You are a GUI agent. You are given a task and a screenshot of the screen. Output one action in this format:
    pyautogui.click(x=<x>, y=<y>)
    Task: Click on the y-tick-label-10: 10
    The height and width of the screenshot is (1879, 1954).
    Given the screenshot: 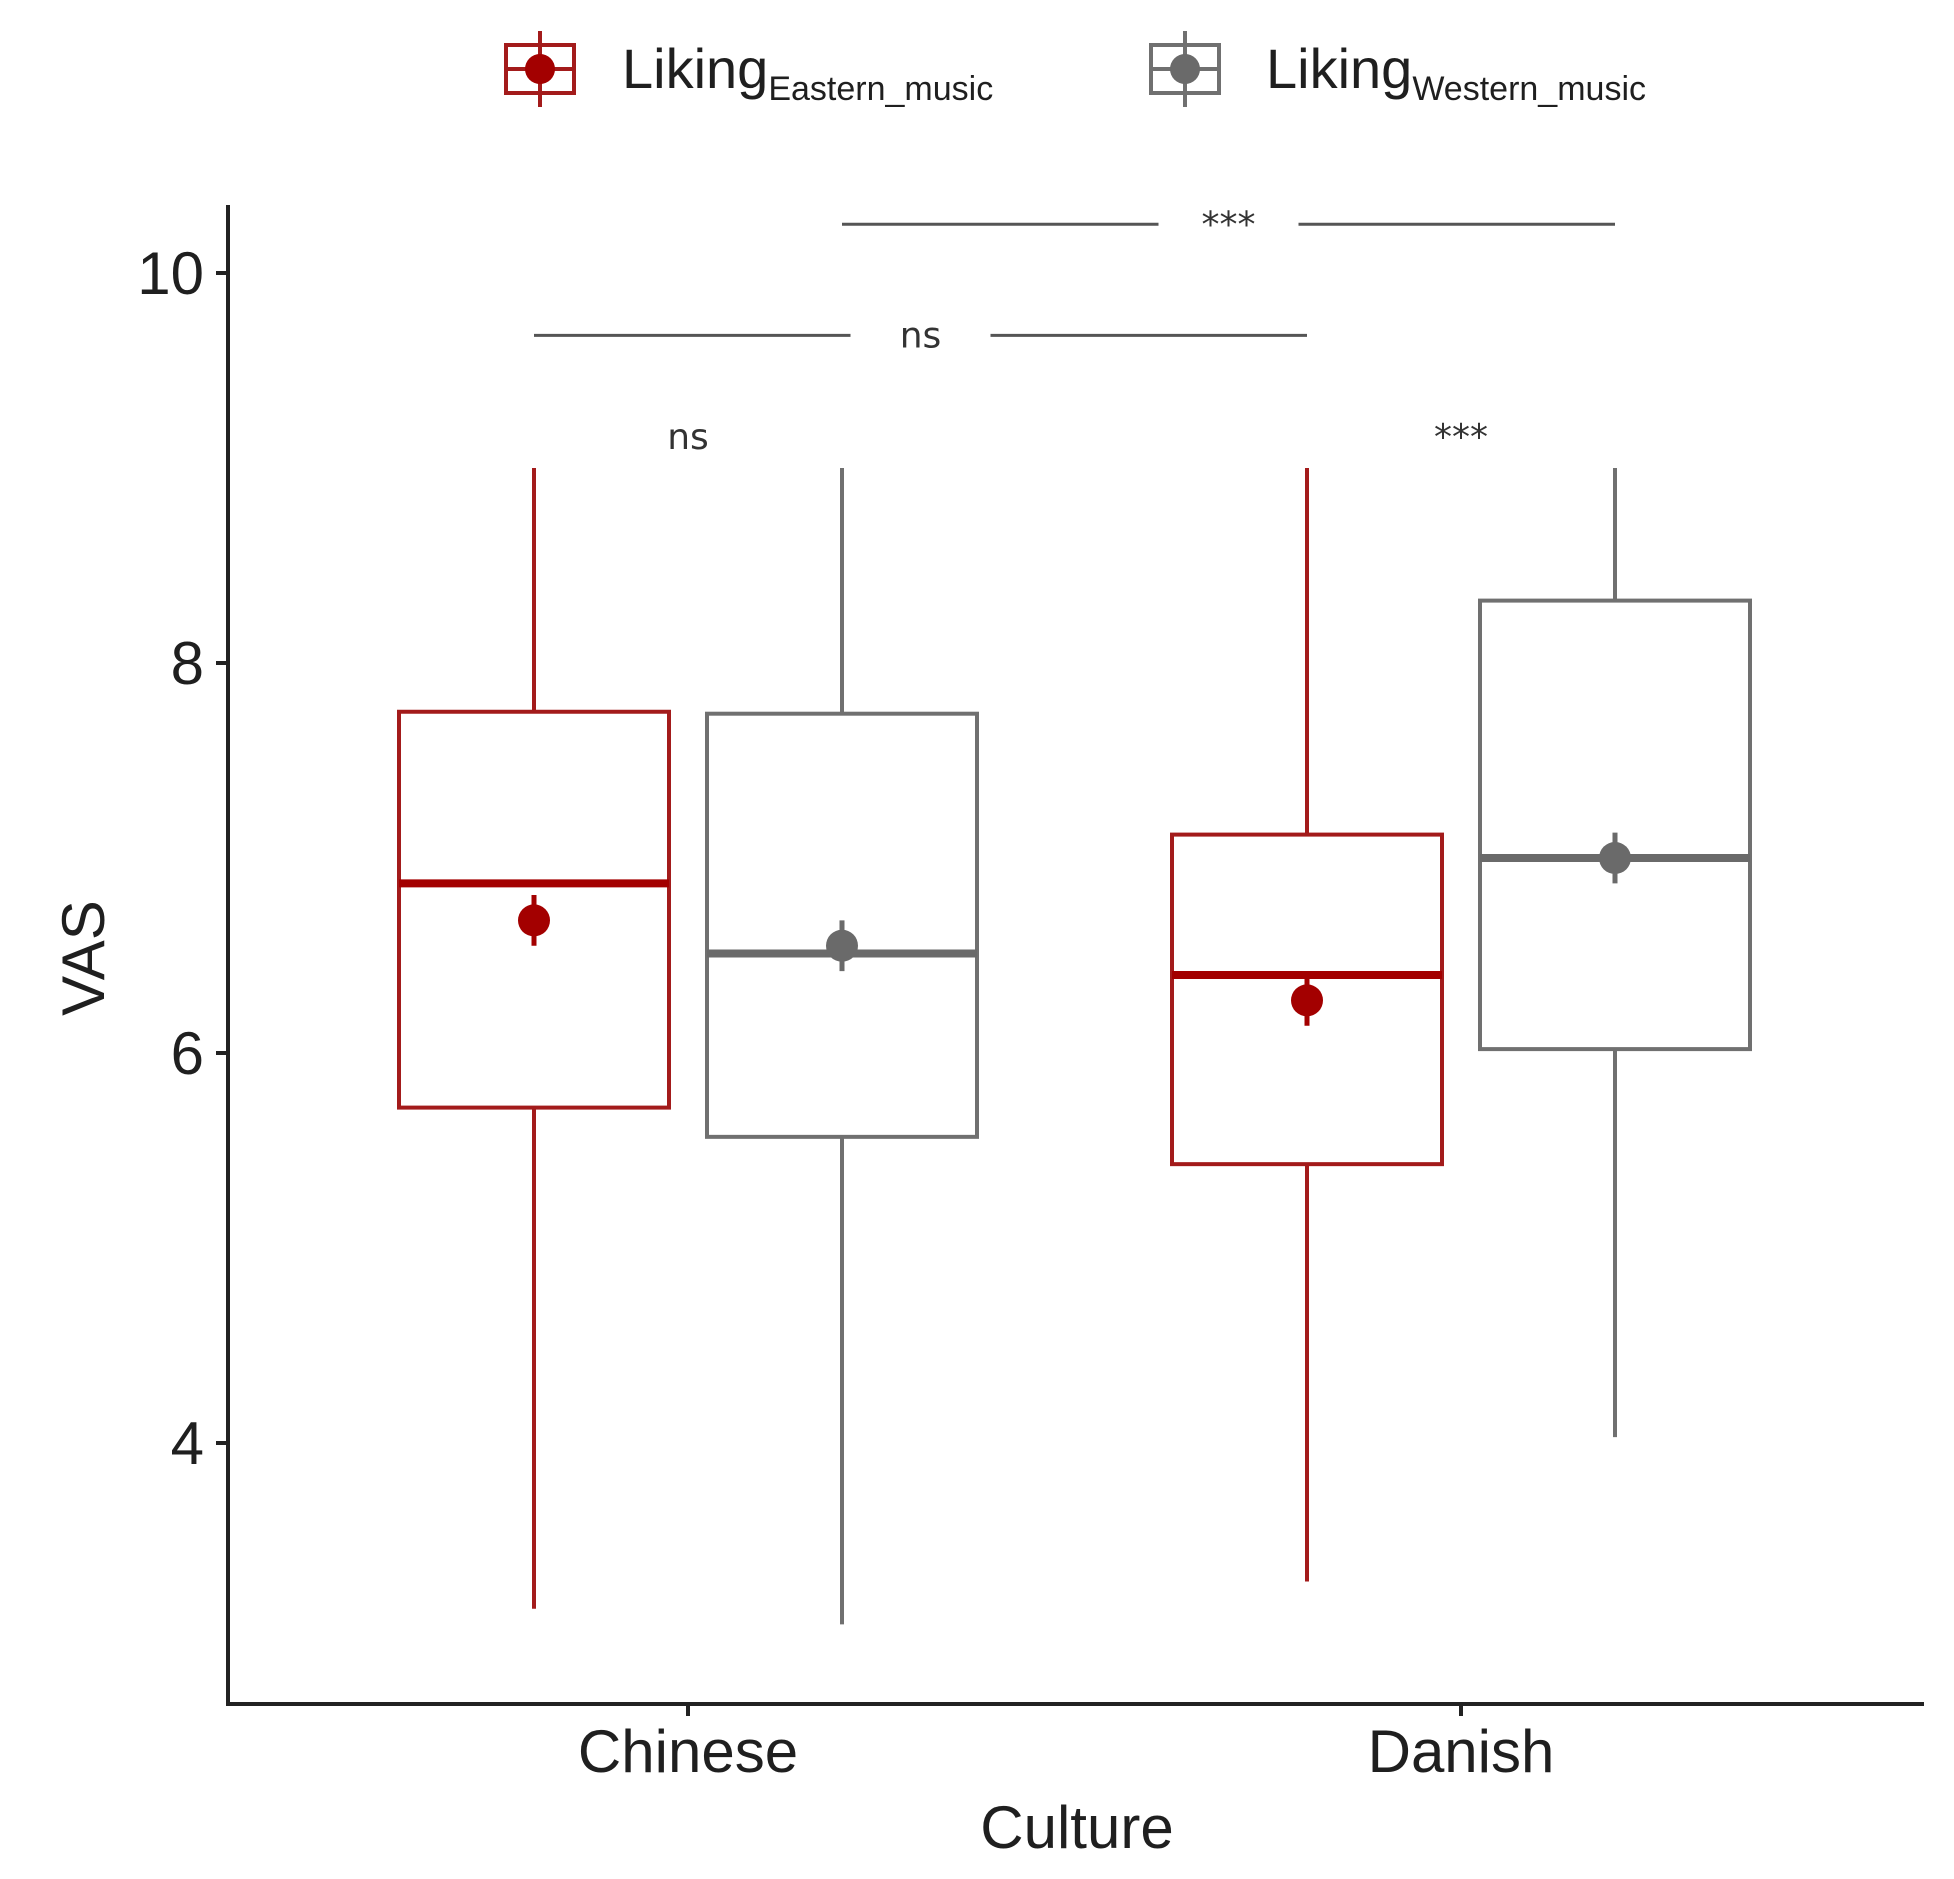 What is the action you would take?
    pyautogui.click(x=170, y=273)
    